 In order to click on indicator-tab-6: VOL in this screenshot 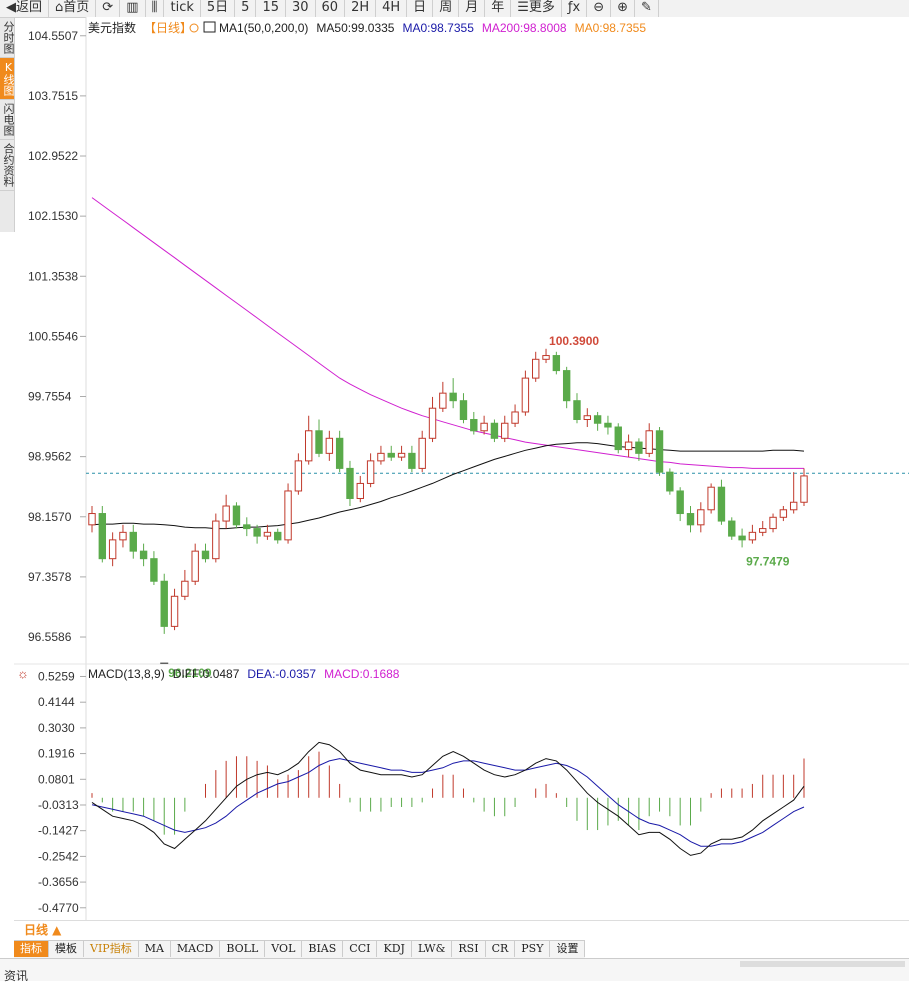, I will do `click(284, 949)`.